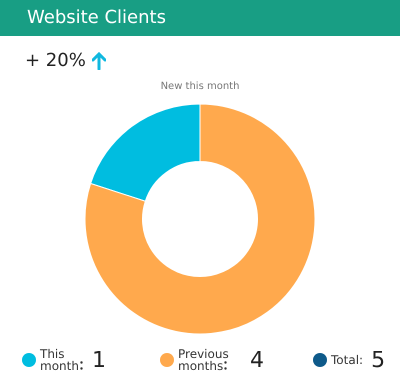 This screenshot has width=400, height=382. What do you see at coordinates (203, 360) in the screenshot?
I see `legend-label: Previous months` at bounding box center [203, 360].